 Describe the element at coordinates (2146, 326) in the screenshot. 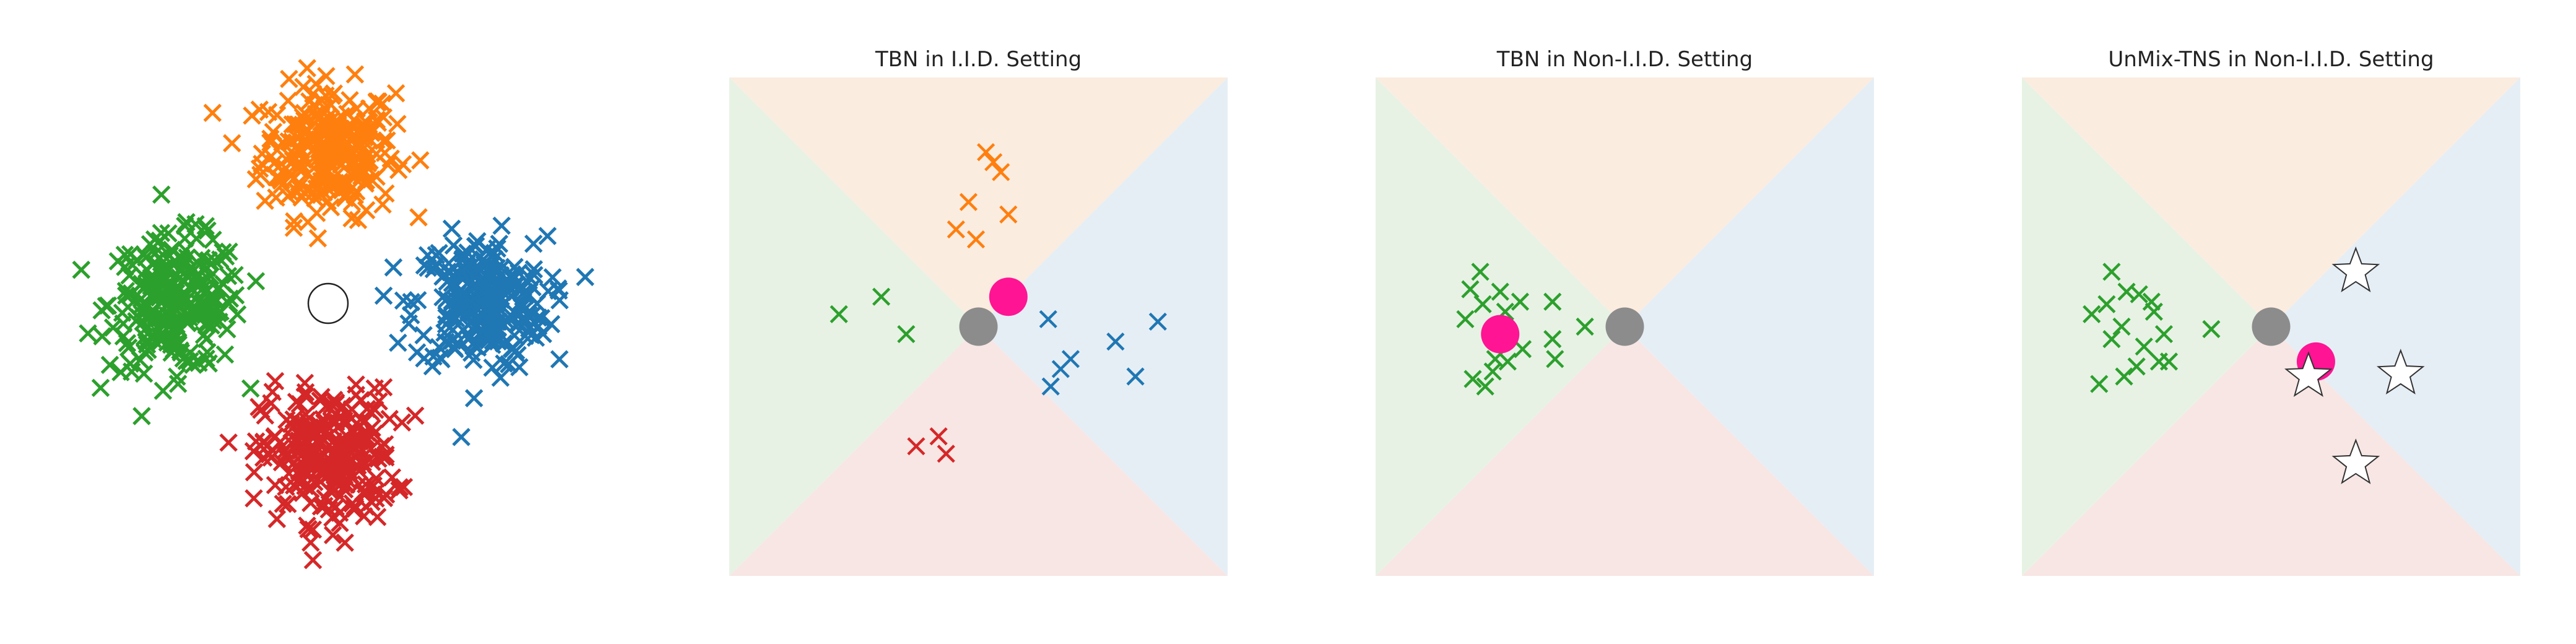

I see `region-green` at that location.